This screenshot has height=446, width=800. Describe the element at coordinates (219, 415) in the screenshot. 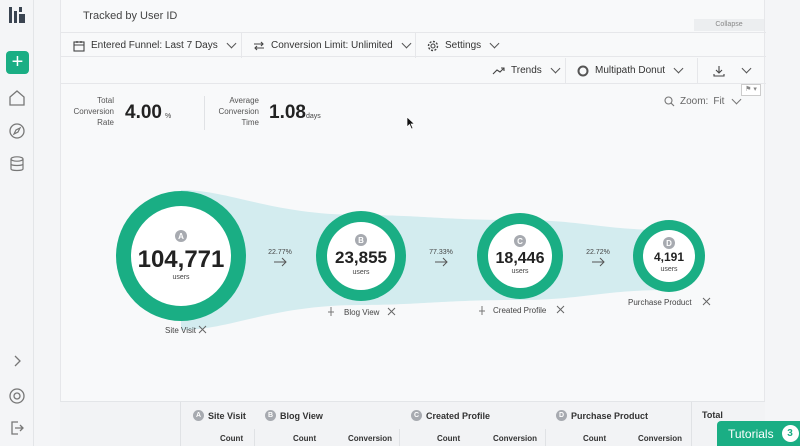

I see `table-header-site-visit: A Site Visit` at that location.